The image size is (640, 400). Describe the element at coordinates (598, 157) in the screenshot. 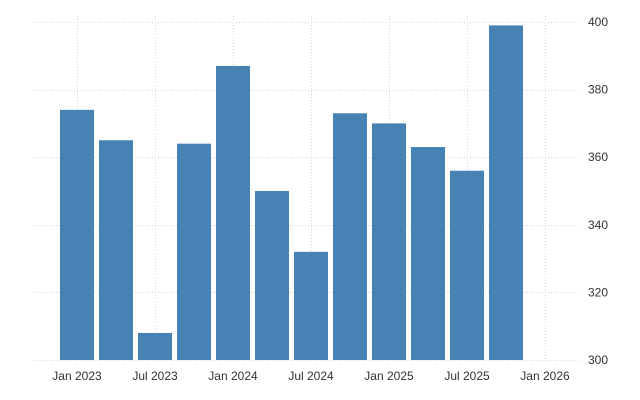

I see `y-tick-label: 360` at that location.